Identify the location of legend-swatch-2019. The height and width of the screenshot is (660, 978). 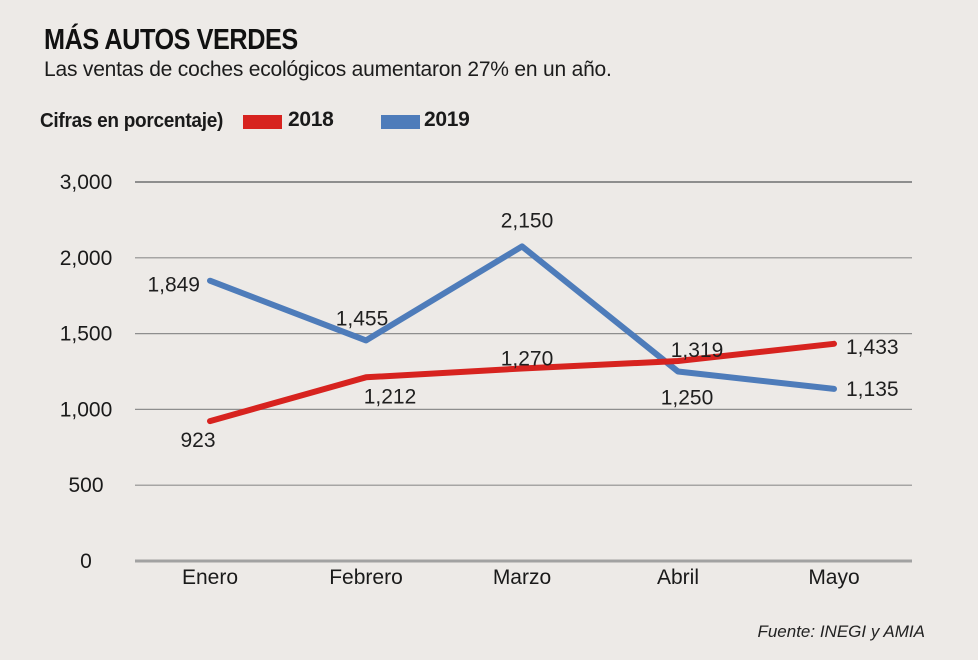
(400, 122).